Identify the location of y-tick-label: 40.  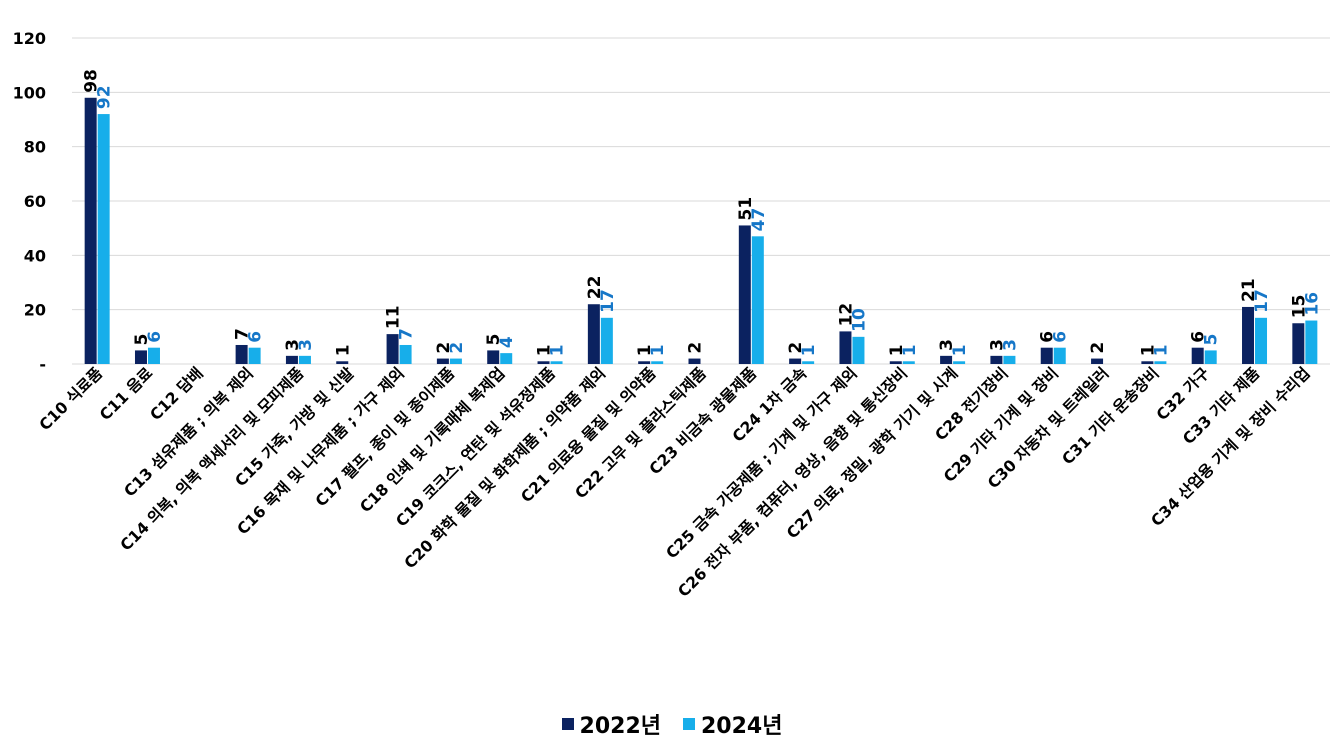
(35, 255).